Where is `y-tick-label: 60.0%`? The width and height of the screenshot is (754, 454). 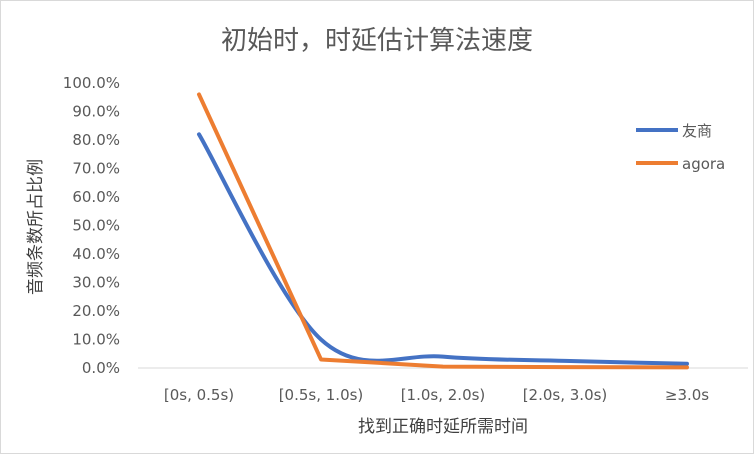 y-tick-label: 60.0% is located at coordinates (96, 197).